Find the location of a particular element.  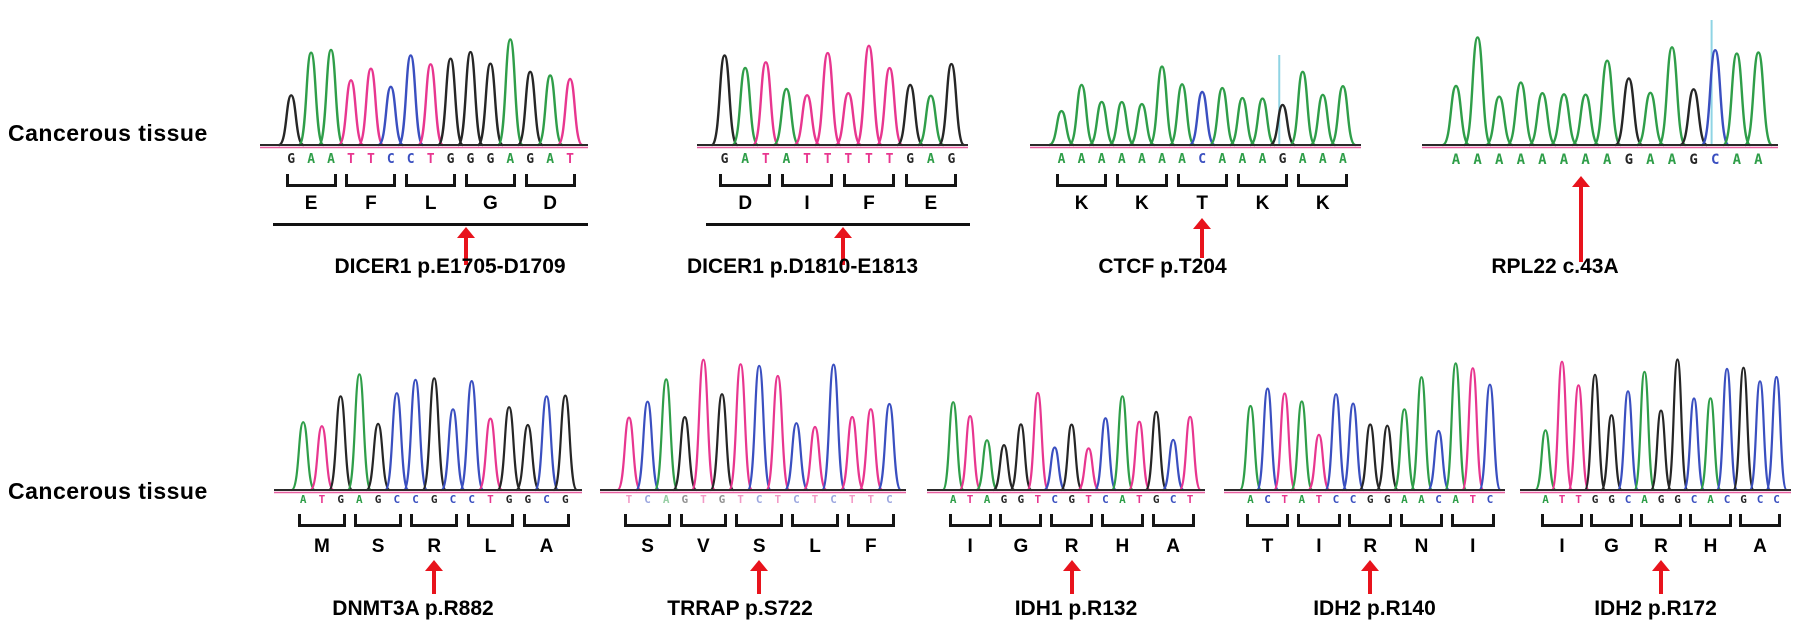

amino-acid-label: K is located at coordinates (1322, 203).